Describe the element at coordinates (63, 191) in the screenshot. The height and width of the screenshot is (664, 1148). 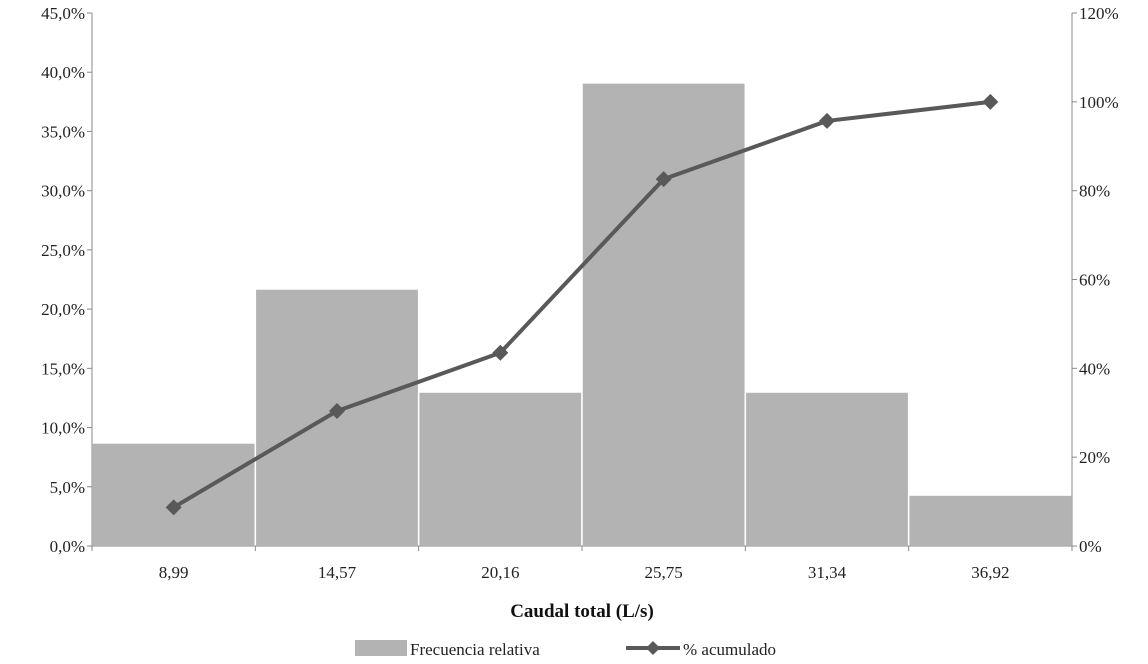
I see `y-left-tick-label: 30,0%` at that location.